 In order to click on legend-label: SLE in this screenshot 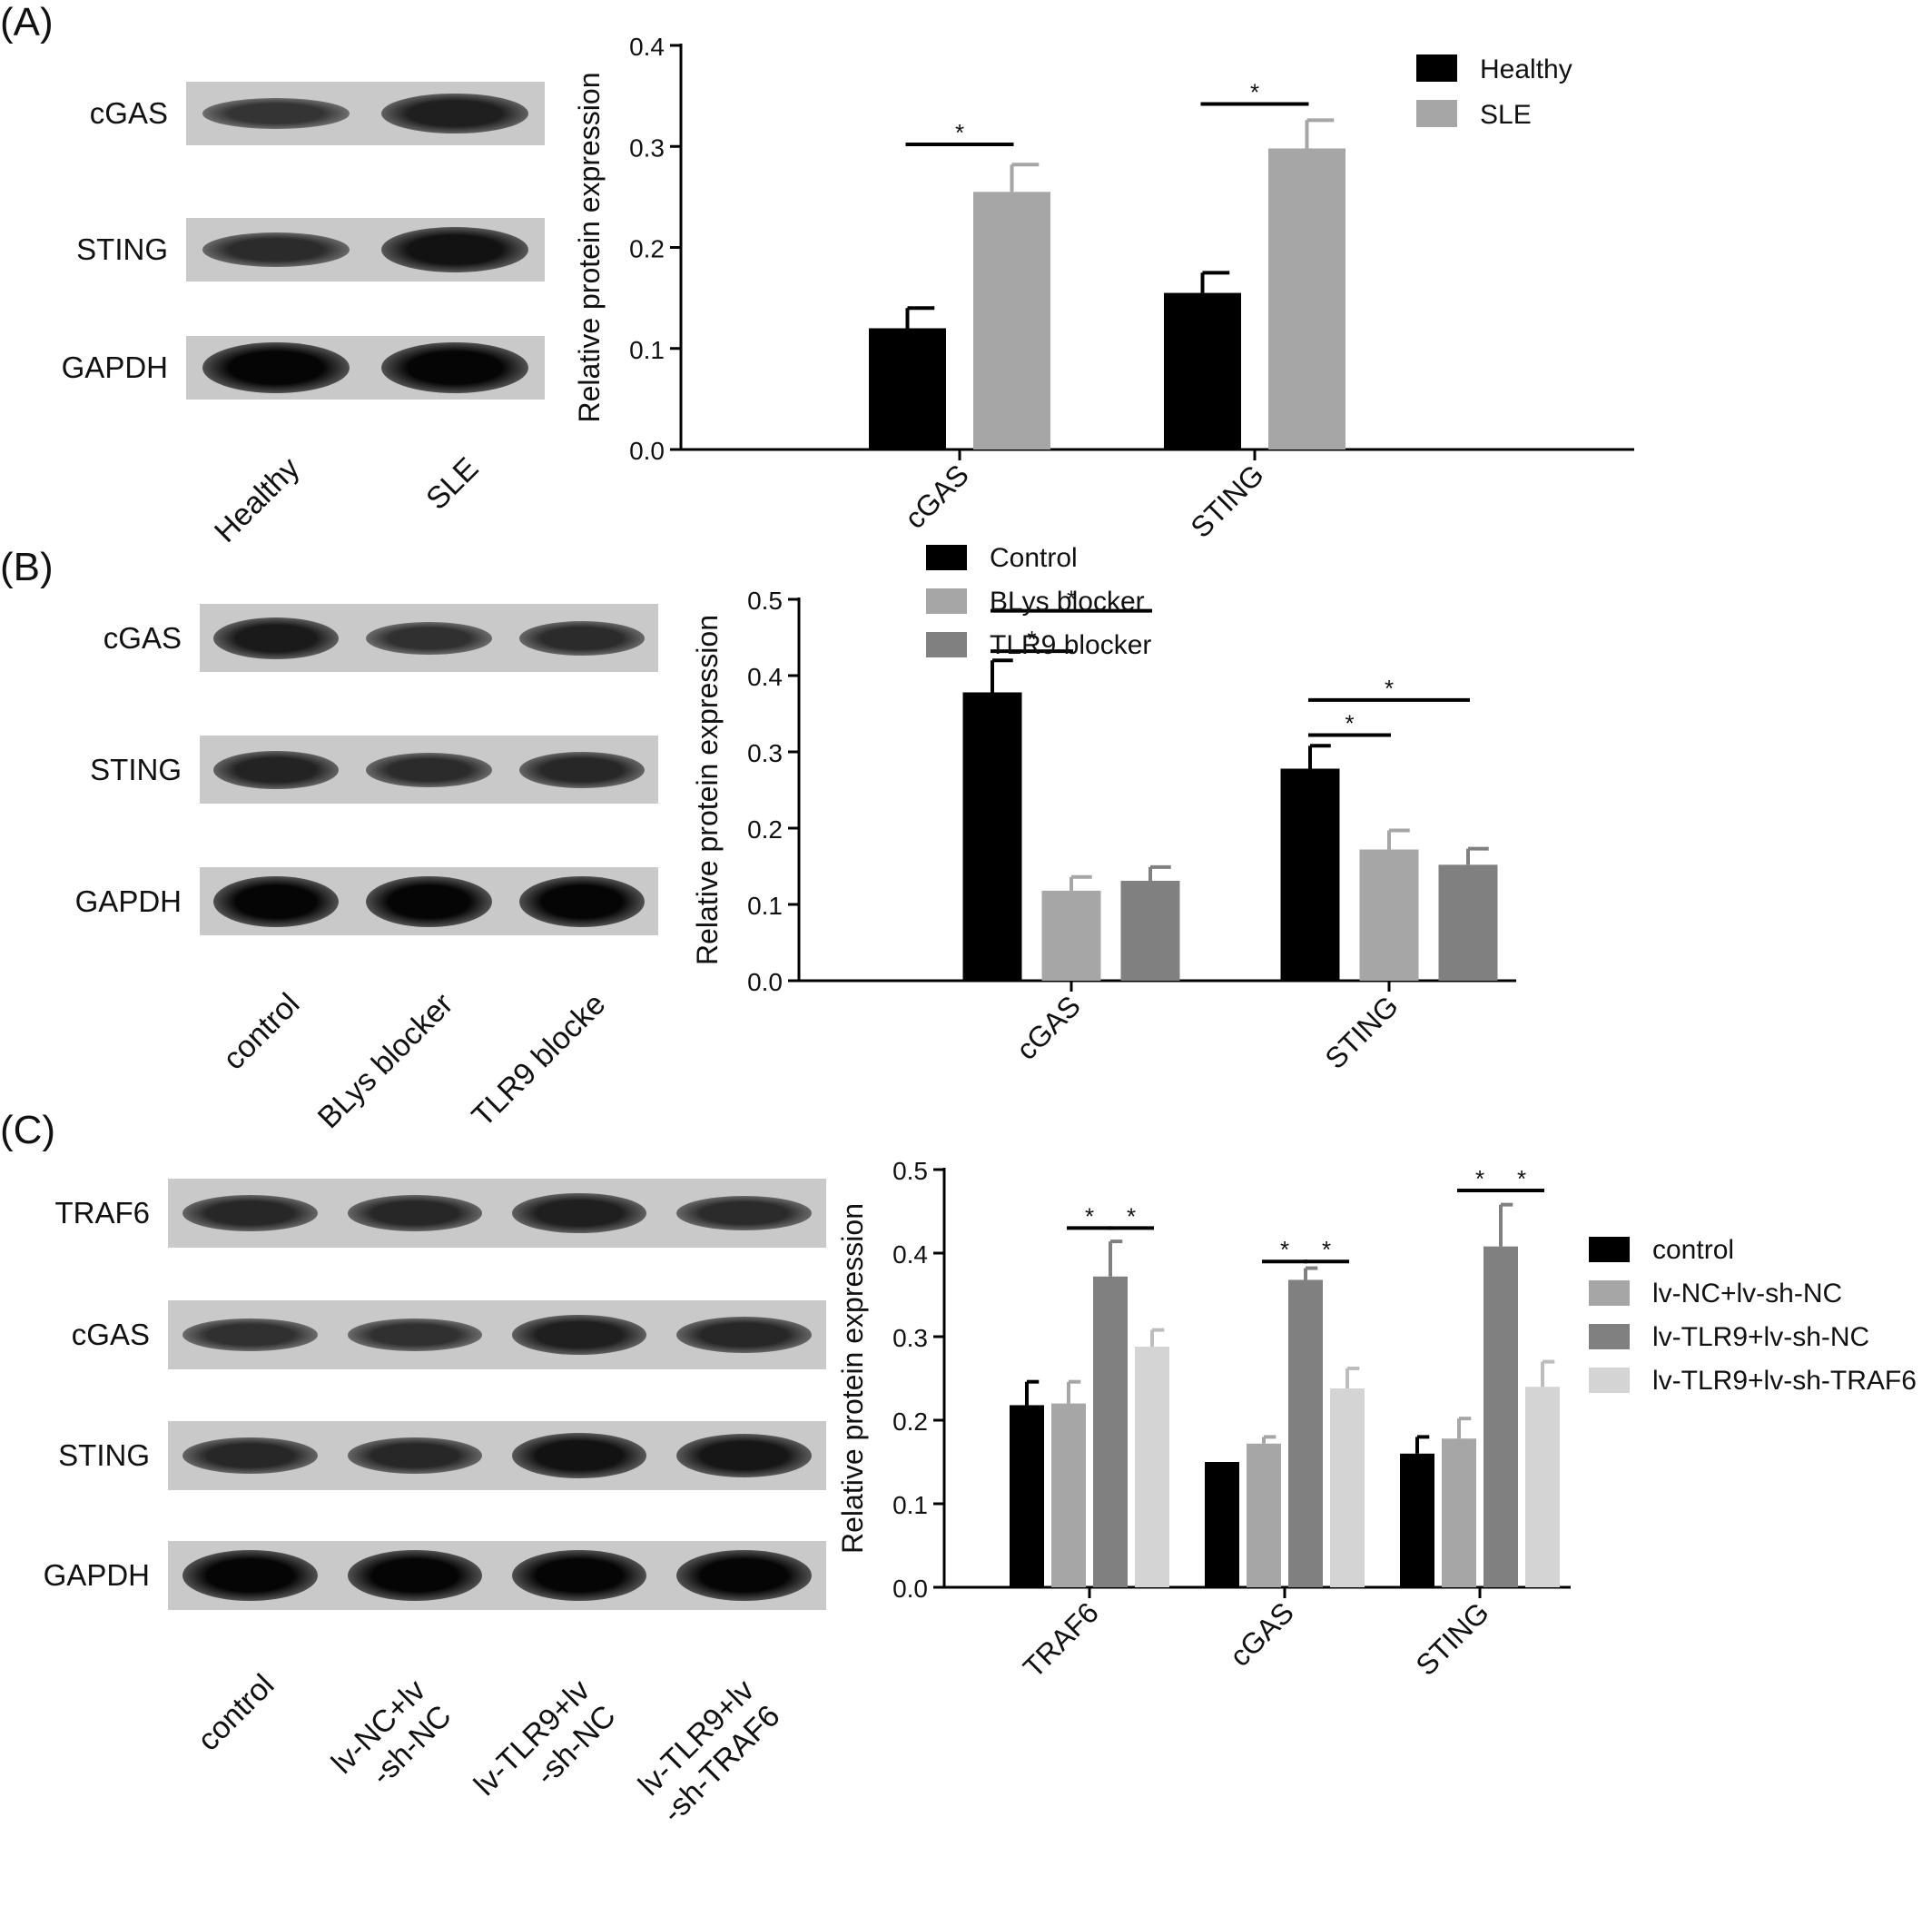, I will do `click(1506, 115)`.